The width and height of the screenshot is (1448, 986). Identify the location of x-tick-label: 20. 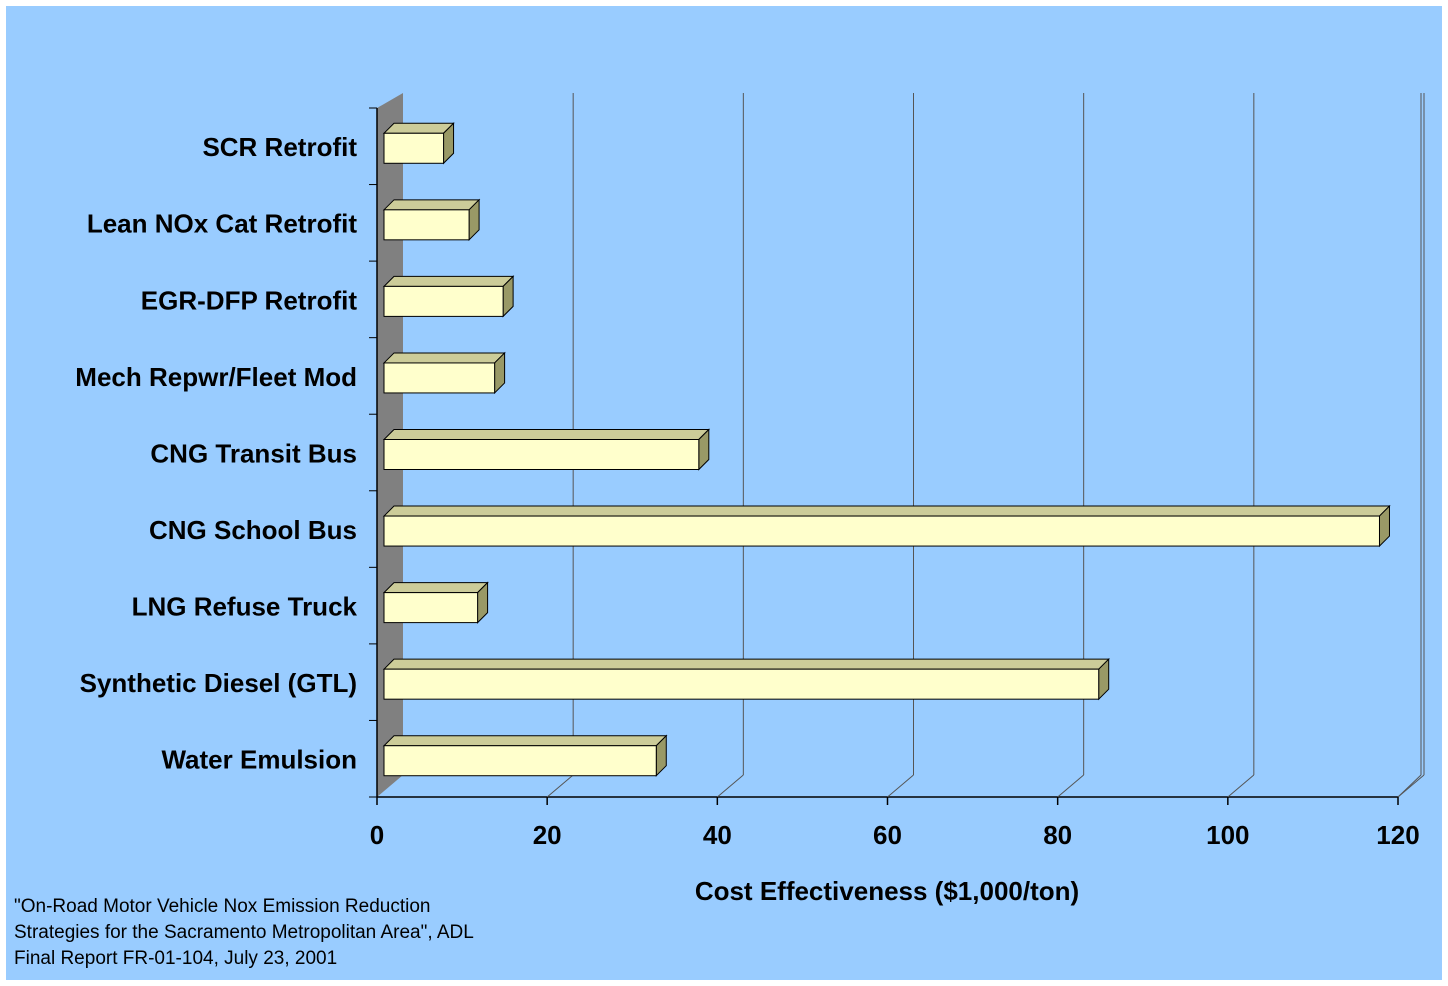
(547, 835).